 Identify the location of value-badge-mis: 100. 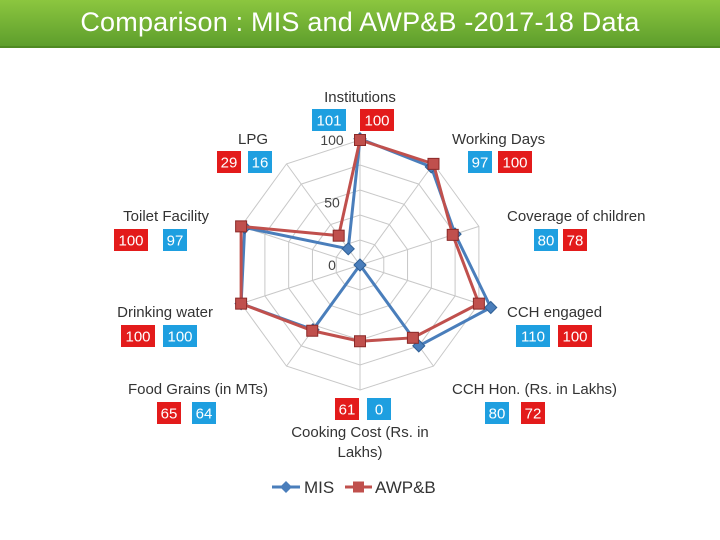
(180, 336).